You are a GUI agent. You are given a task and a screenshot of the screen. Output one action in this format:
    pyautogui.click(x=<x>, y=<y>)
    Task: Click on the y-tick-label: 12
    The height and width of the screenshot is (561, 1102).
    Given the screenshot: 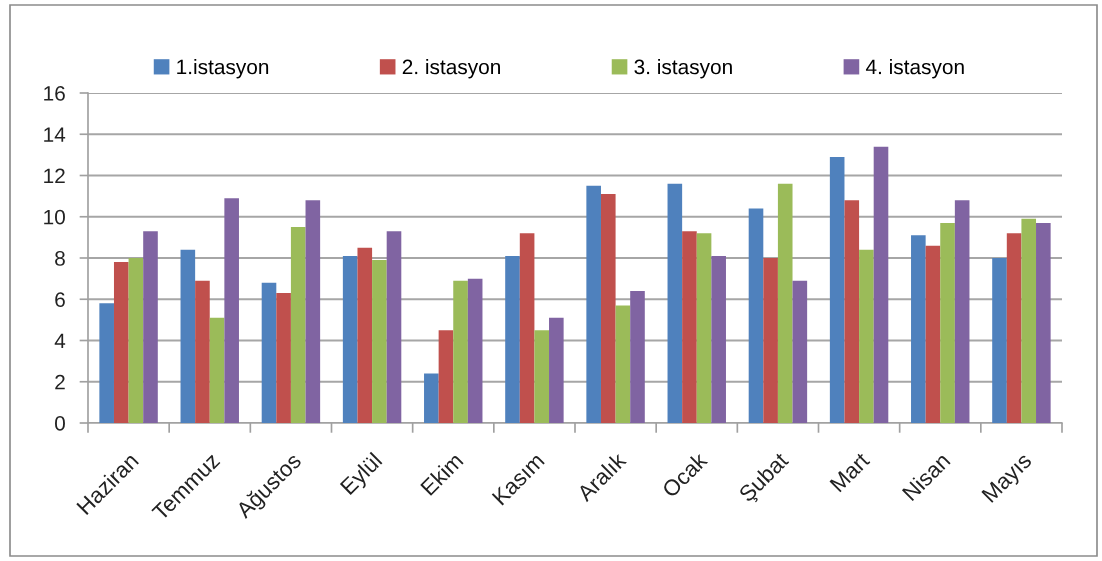 What is the action you would take?
    pyautogui.click(x=54, y=176)
    